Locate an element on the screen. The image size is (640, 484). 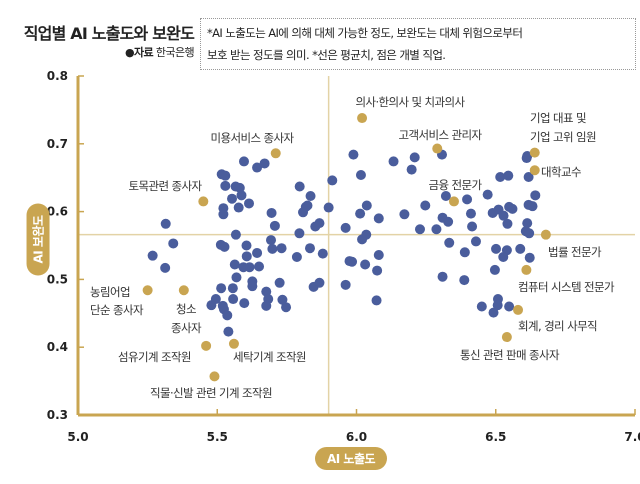
x-tick-label: 5.5 is located at coordinates (217, 437).